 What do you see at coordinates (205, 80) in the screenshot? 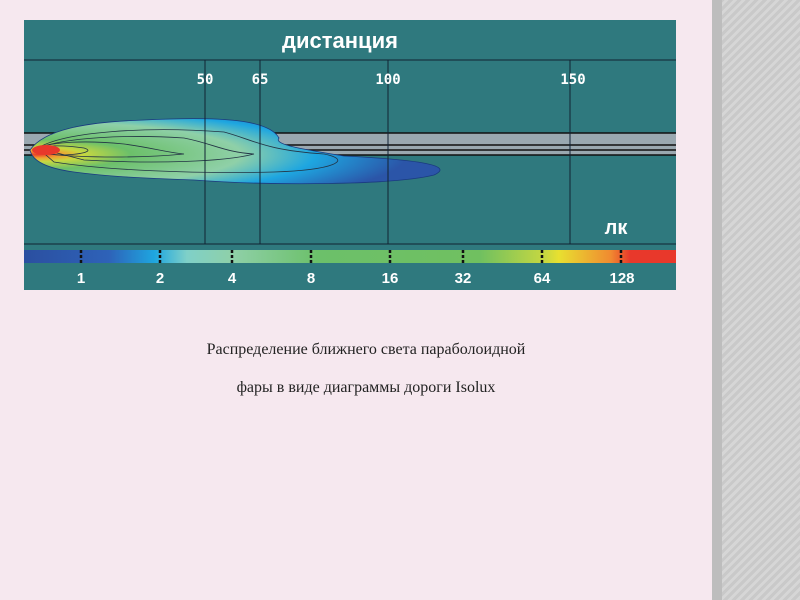
I see `distance-tick: 50` at bounding box center [205, 80].